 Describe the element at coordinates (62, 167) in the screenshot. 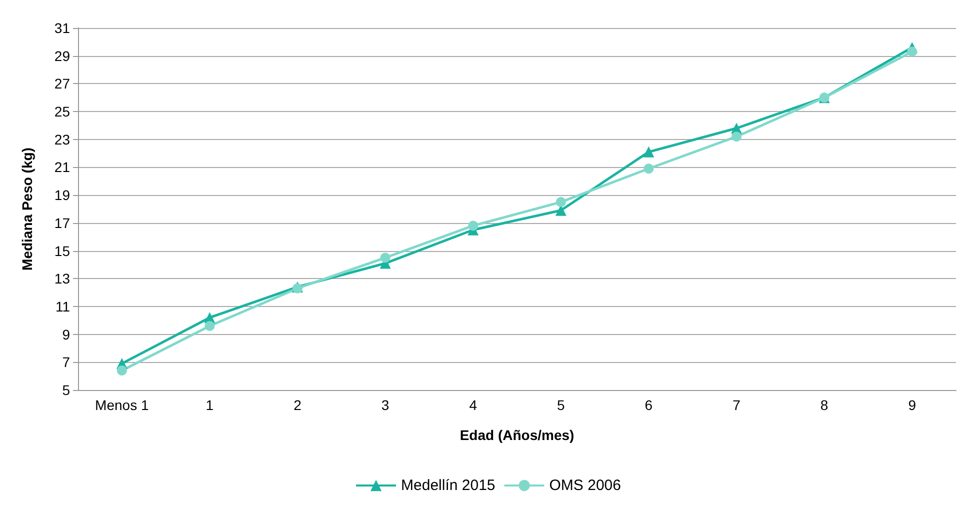

I see `y-tick-label: 21` at that location.